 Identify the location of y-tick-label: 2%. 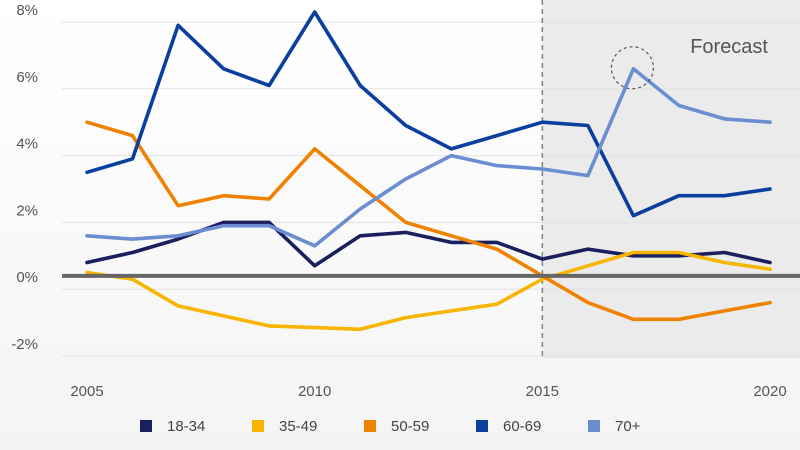
(27, 210).